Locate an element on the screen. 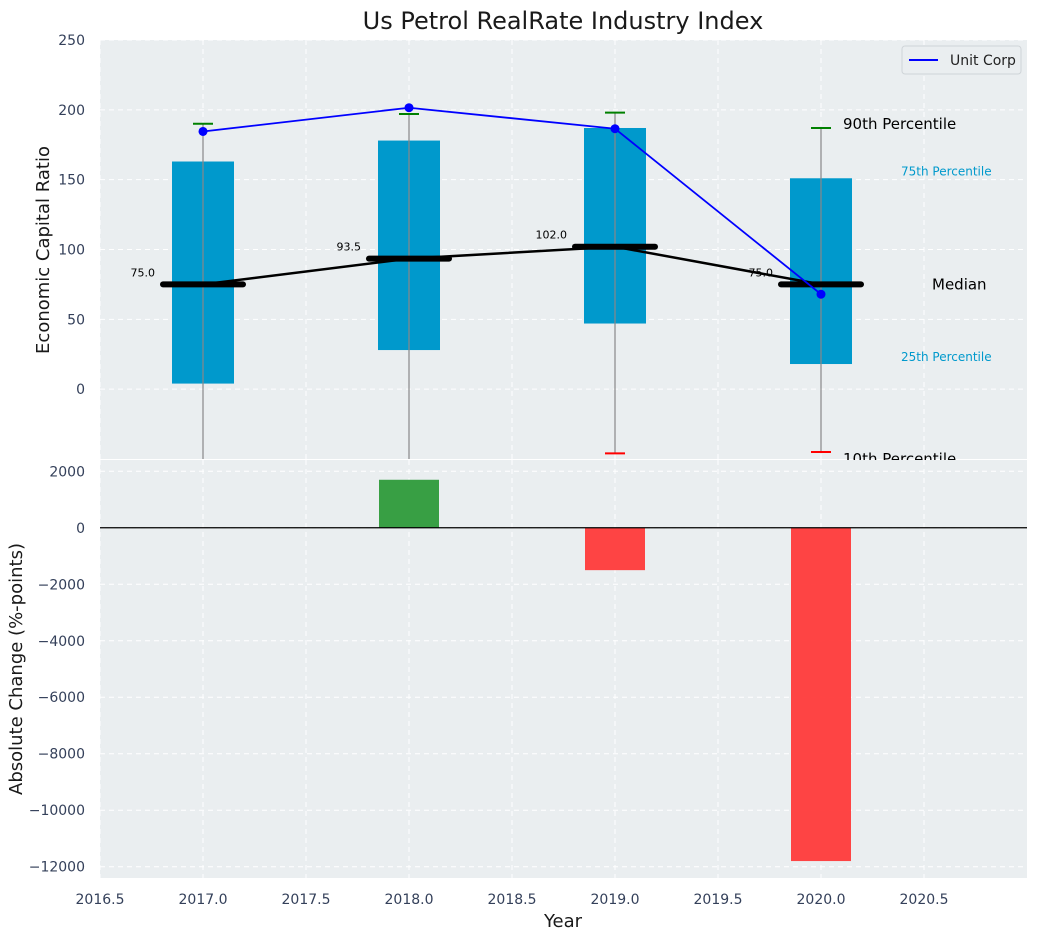 The width and height of the screenshot is (1038, 940). top-y-tick-labels: 0 50 100 150 200 250 is located at coordinates (71, 215).